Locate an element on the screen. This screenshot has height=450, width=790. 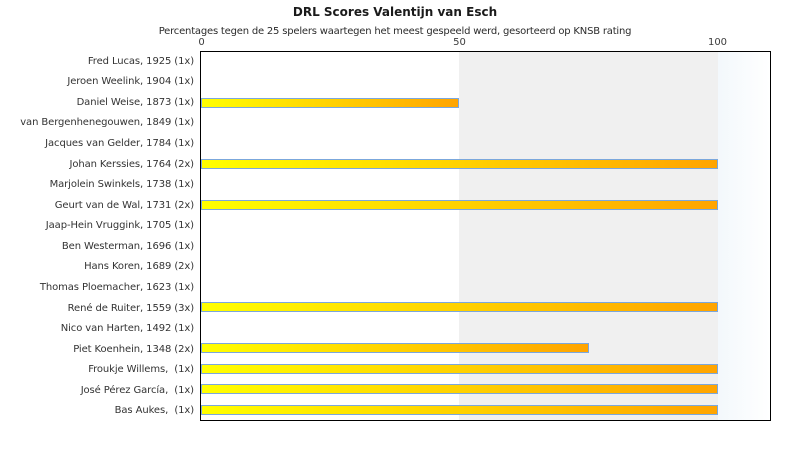
highlight-band is located at coordinates (743, 236).